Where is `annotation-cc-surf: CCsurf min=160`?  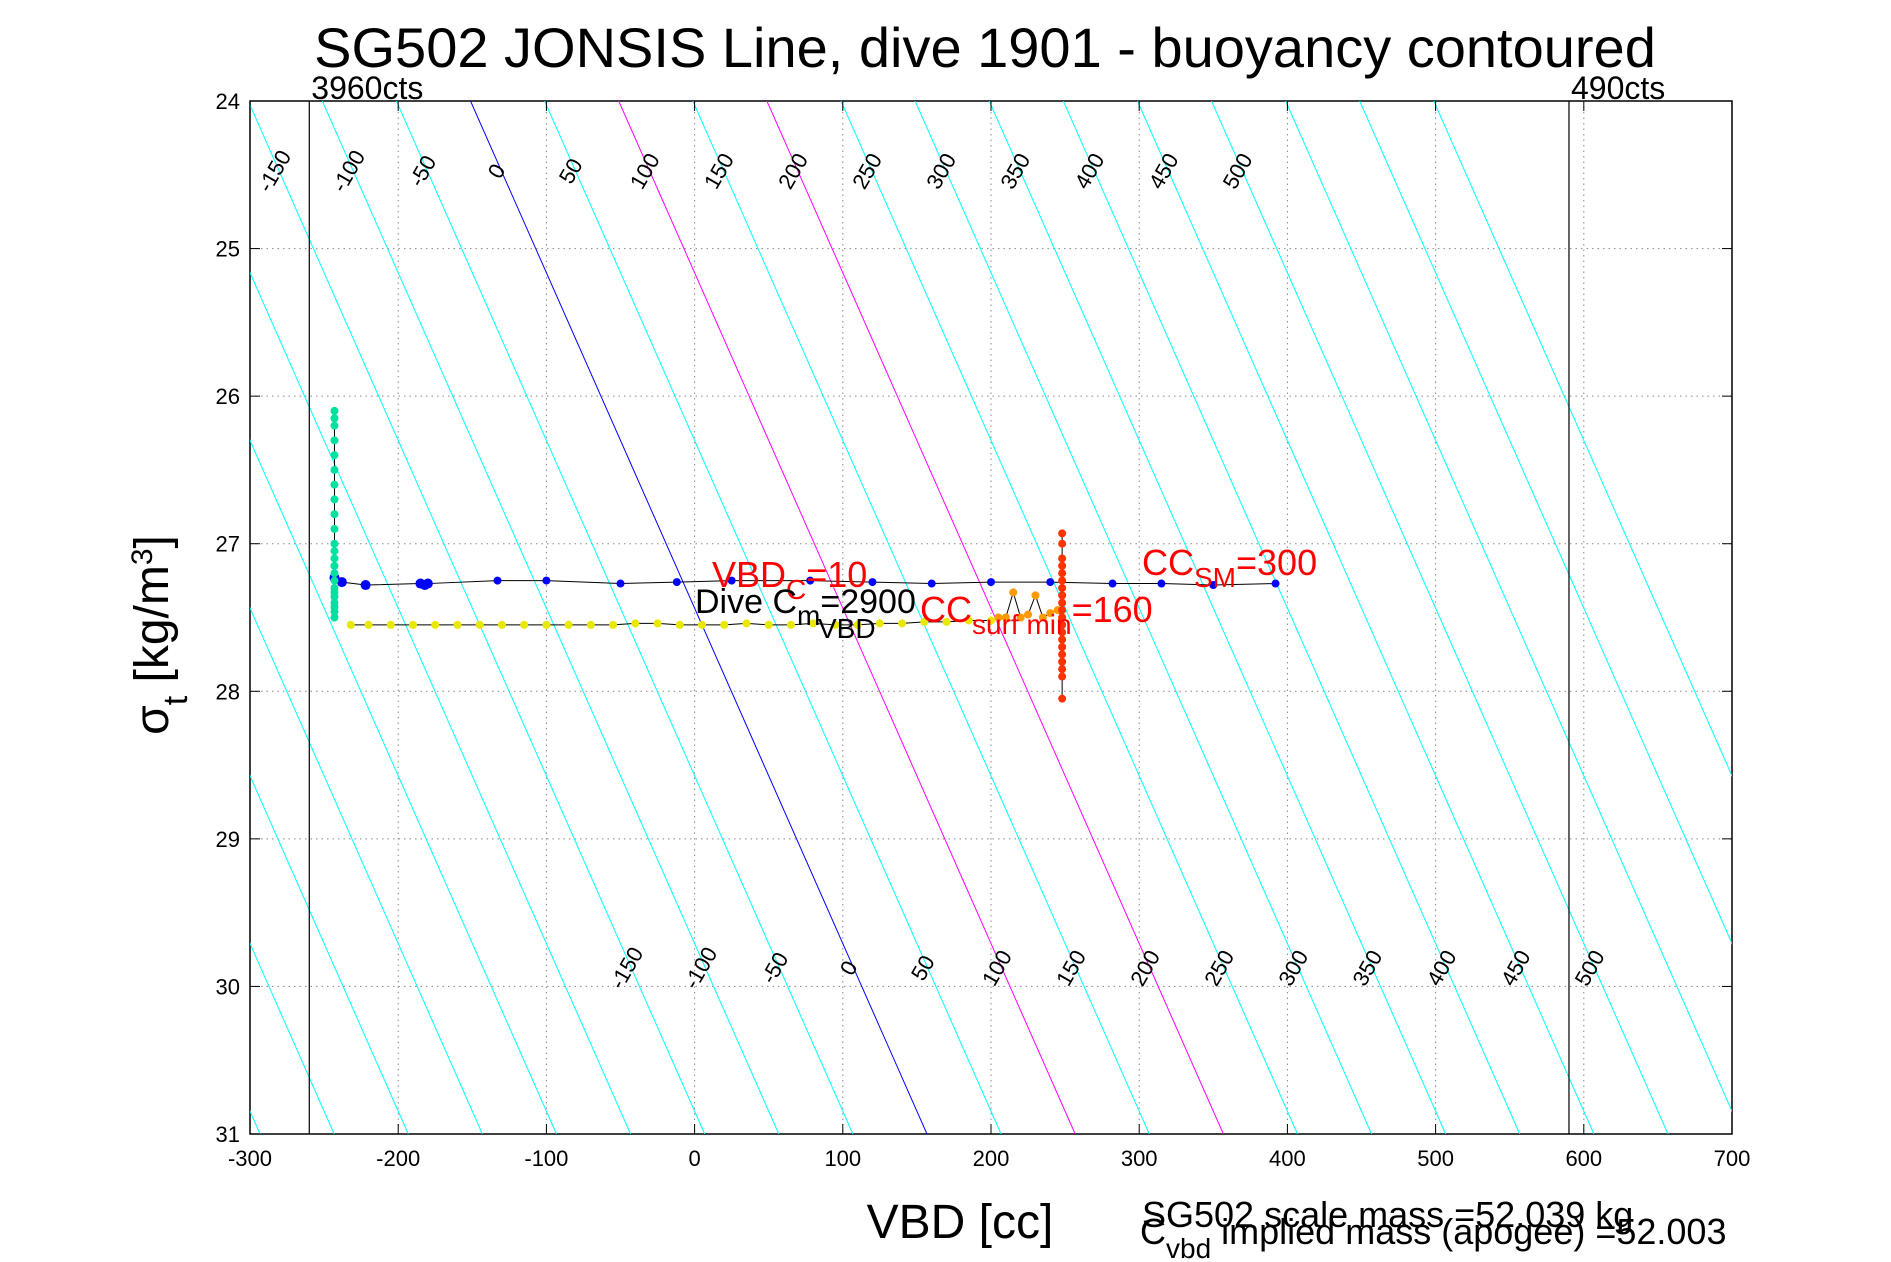 annotation-cc-surf: CCsurf min=160 is located at coordinates (1036, 614).